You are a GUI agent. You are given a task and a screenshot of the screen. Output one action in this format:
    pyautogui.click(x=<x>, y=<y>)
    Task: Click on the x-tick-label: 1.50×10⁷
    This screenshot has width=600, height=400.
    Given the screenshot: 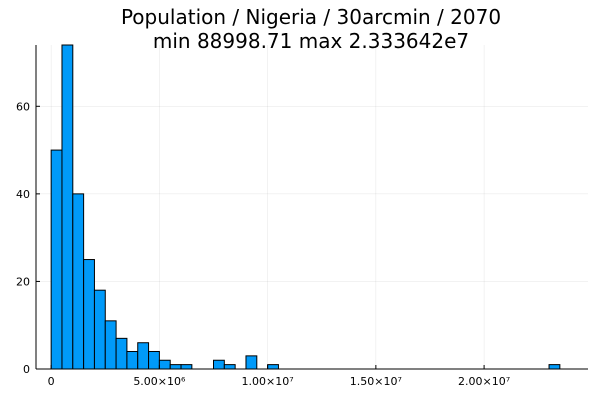 What is the action you would take?
    pyautogui.click(x=376, y=381)
    